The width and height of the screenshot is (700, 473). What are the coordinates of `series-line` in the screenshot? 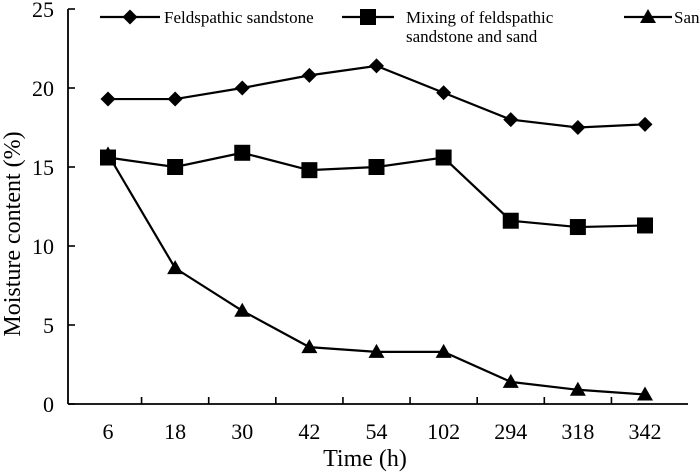 It's located at (377, 96).